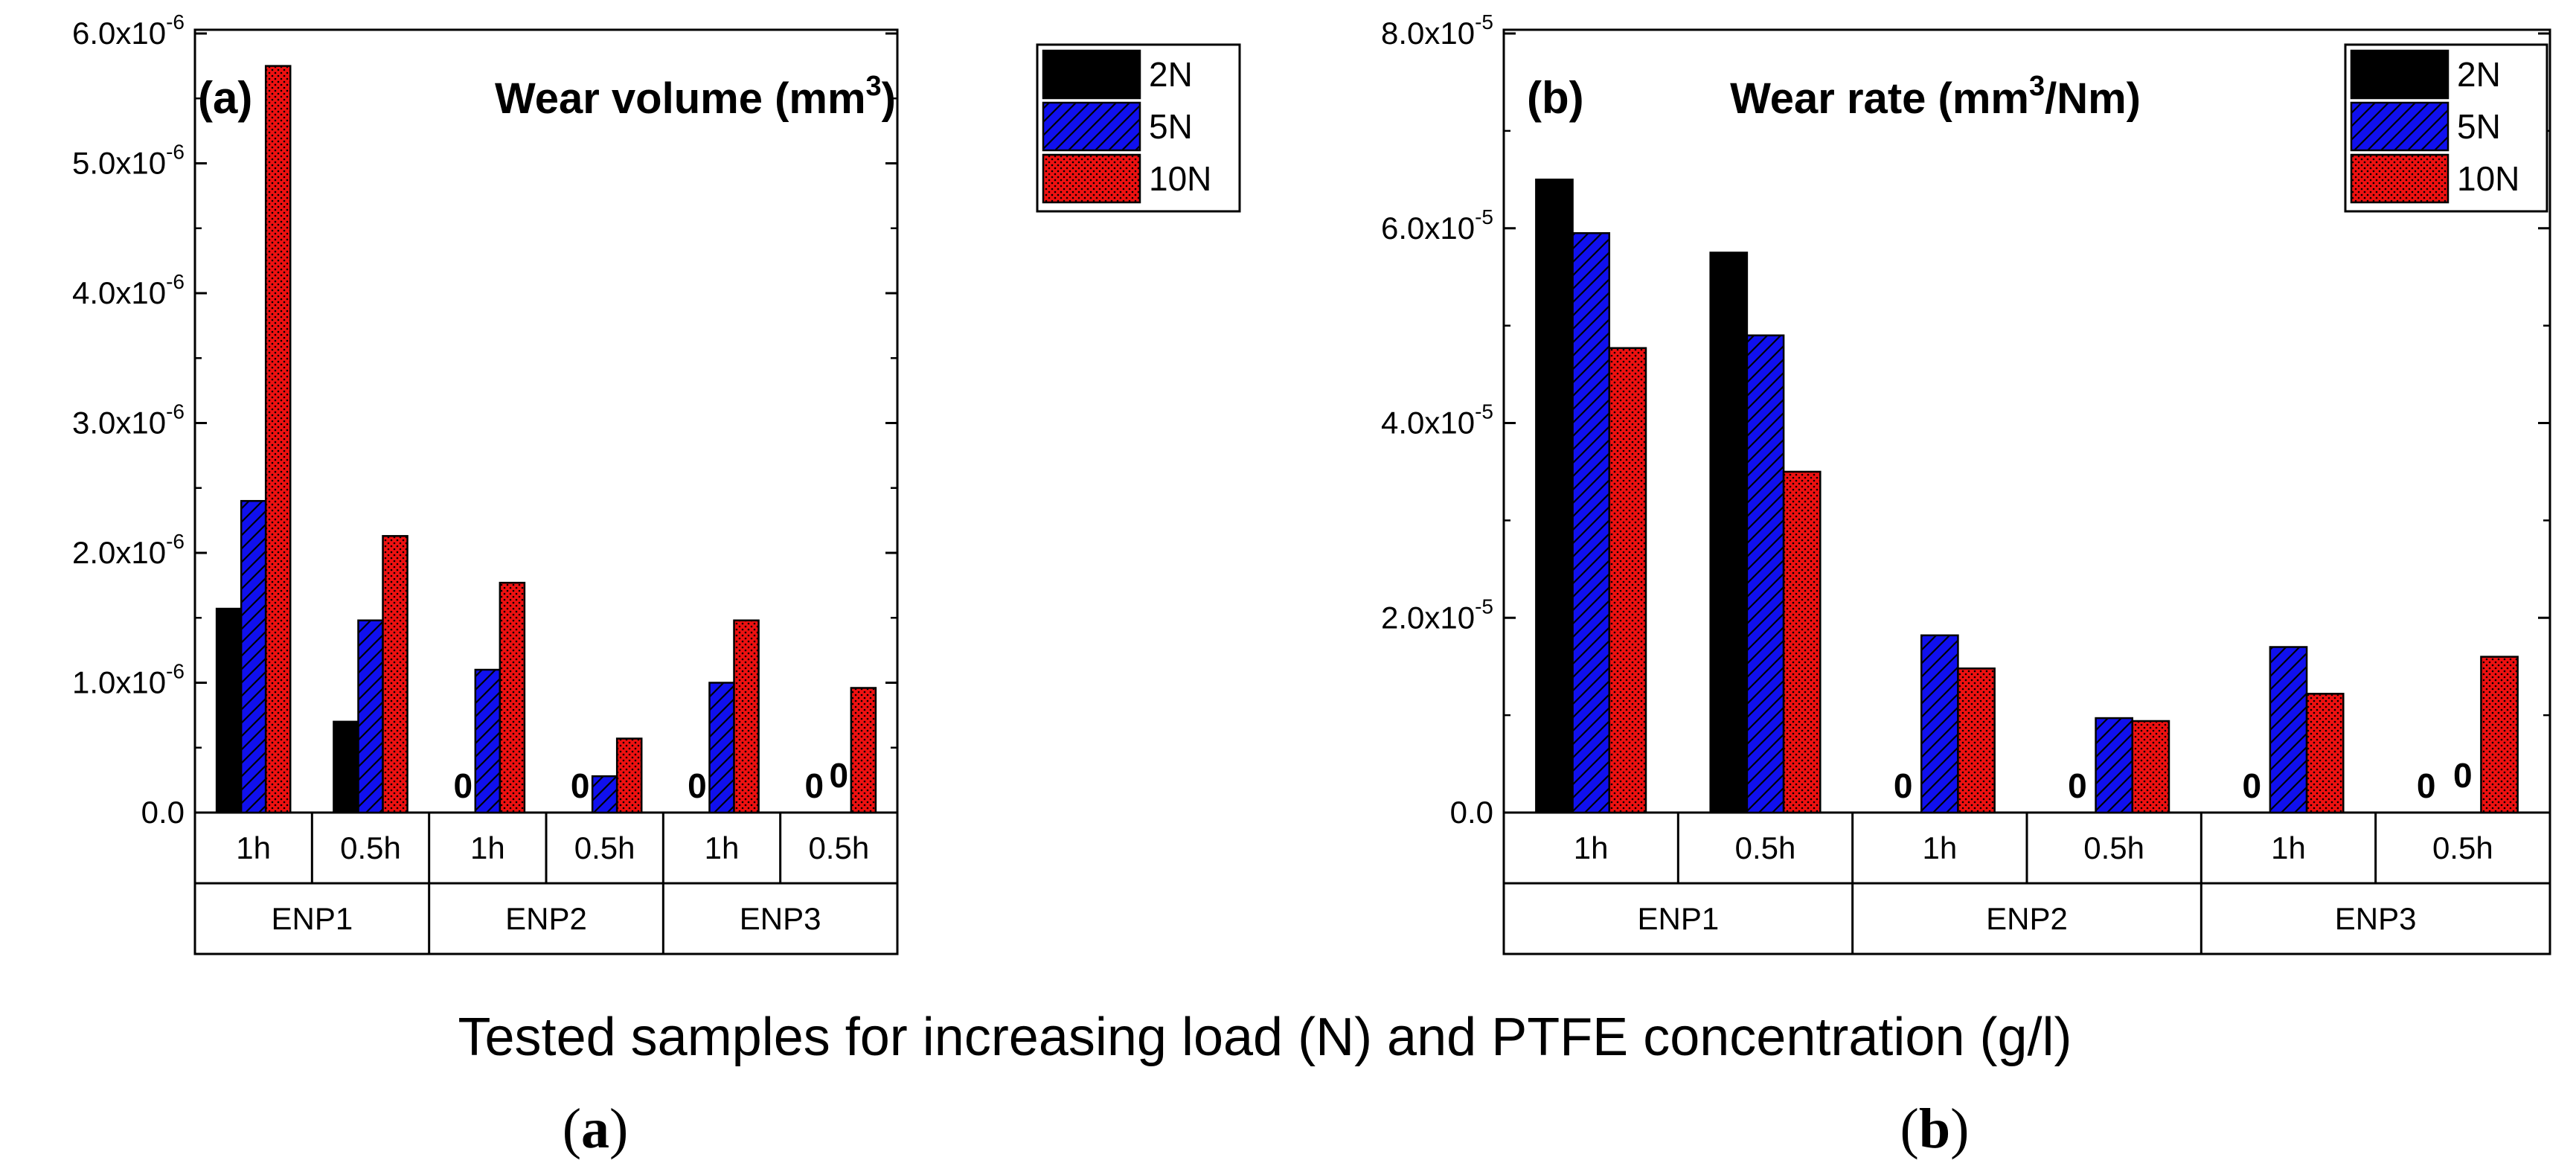 The height and width of the screenshot is (1169, 2576). I want to click on y-tick-label: 8.0x10⁻⁵, so click(1437, 30).